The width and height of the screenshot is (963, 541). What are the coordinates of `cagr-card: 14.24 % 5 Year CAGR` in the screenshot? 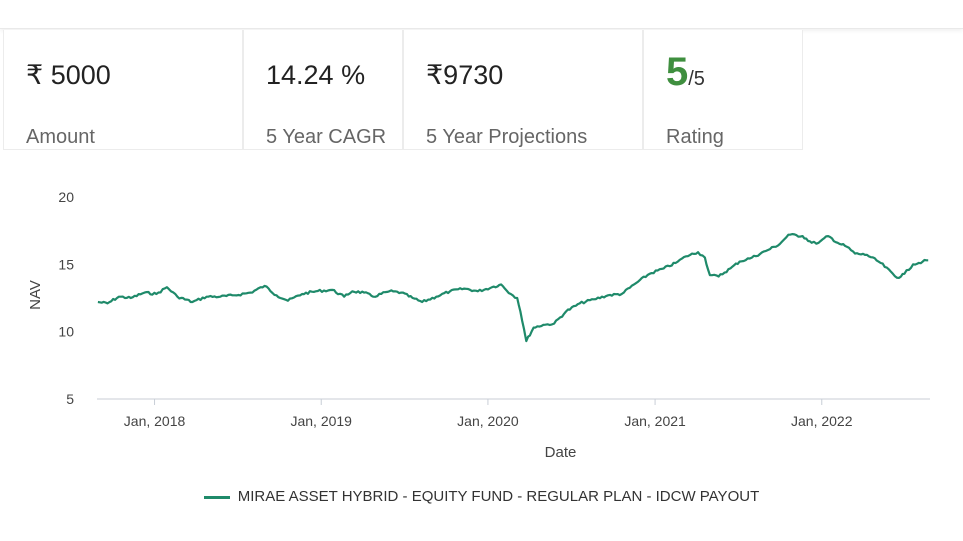 It's located at (323, 90).